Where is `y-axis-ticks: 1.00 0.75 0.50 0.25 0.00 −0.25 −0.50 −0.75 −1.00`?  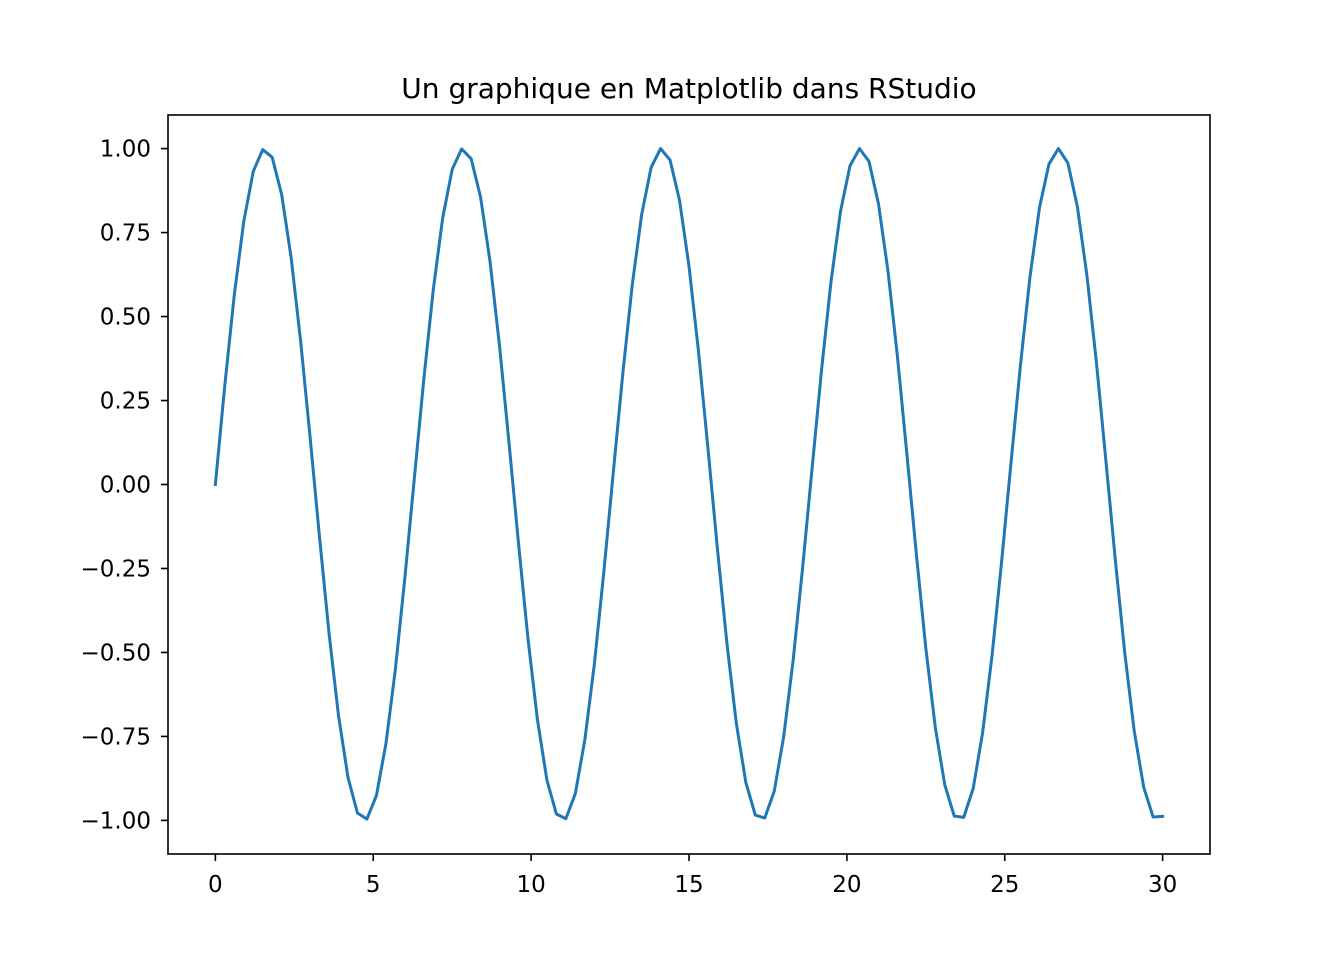 y-axis-ticks: 1.00 0.75 0.50 0.25 0.00 −0.25 −0.50 −0.75 −1.00 is located at coordinates (124, 485).